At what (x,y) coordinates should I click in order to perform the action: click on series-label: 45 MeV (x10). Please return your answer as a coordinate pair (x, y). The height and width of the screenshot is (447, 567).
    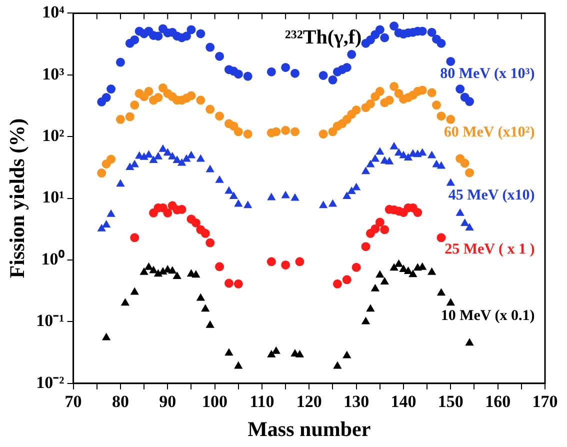
    Looking at the image, I should click on (491, 196).